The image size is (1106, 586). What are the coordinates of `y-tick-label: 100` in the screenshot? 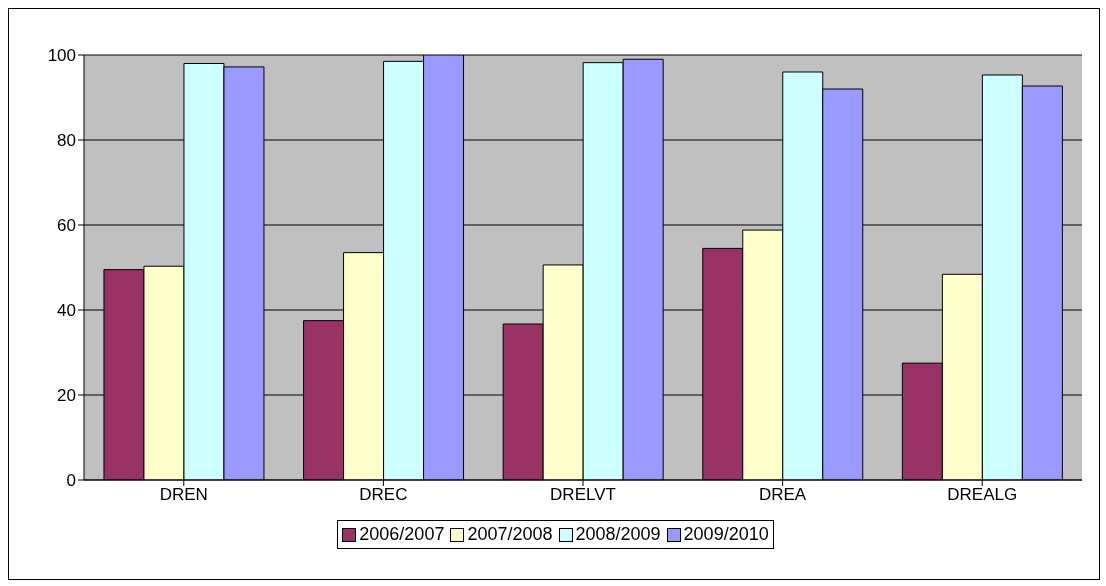 It's located at (61, 56).